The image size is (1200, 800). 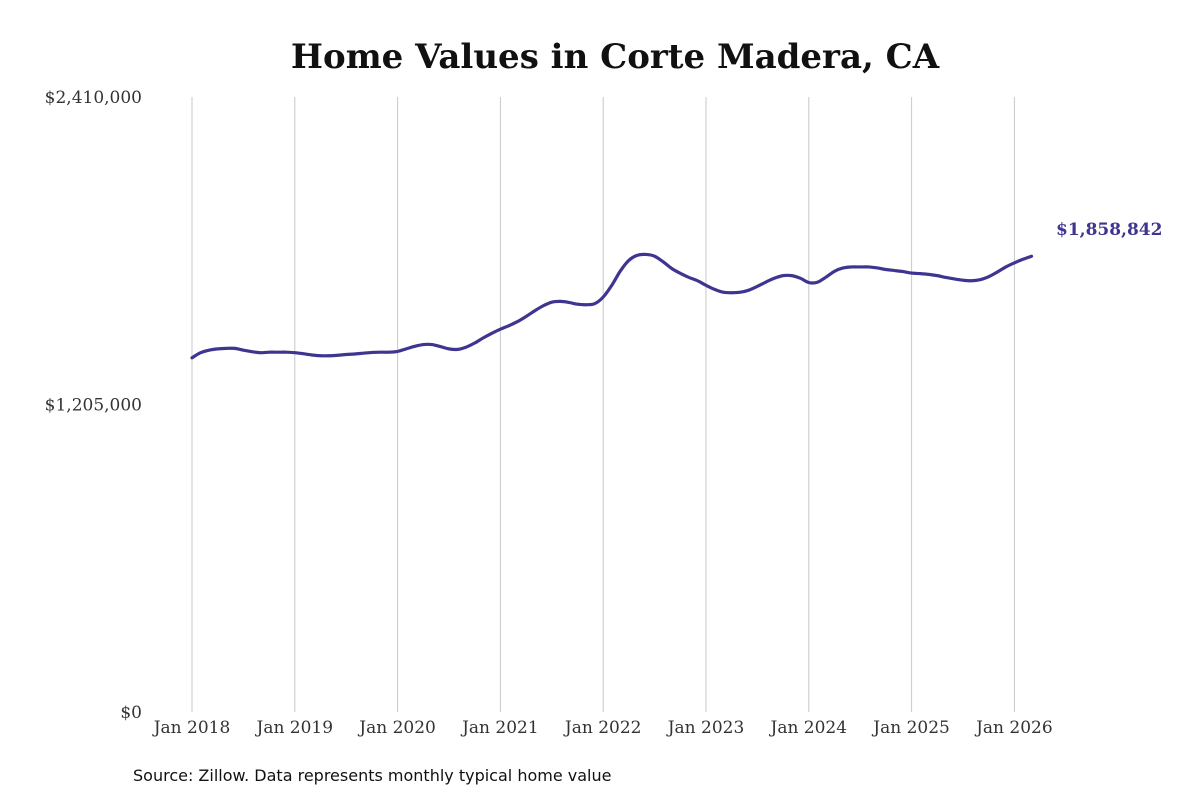 What do you see at coordinates (191, 728) in the screenshot?
I see `x-tick-label-2018: Jan 2018` at bounding box center [191, 728].